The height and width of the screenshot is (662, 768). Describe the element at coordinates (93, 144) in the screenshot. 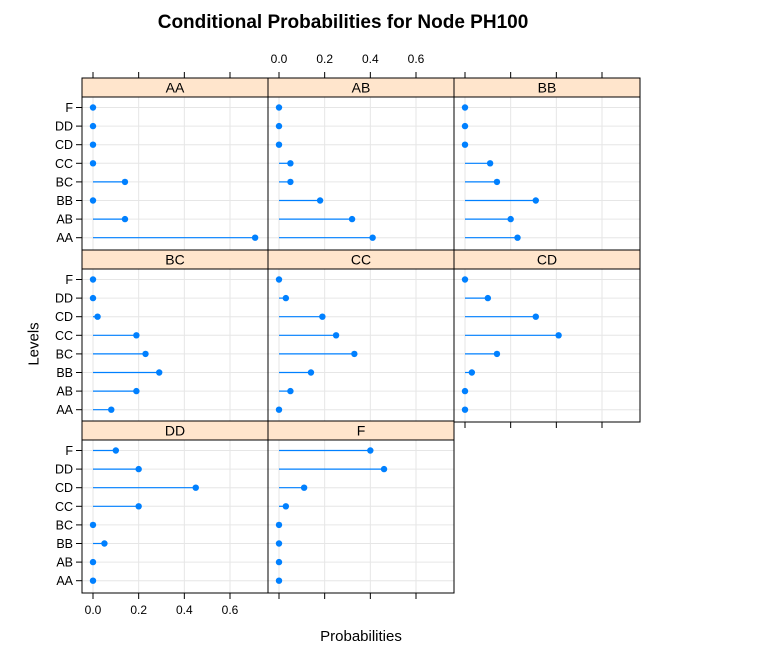

I see `point-AA-CD` at that location.